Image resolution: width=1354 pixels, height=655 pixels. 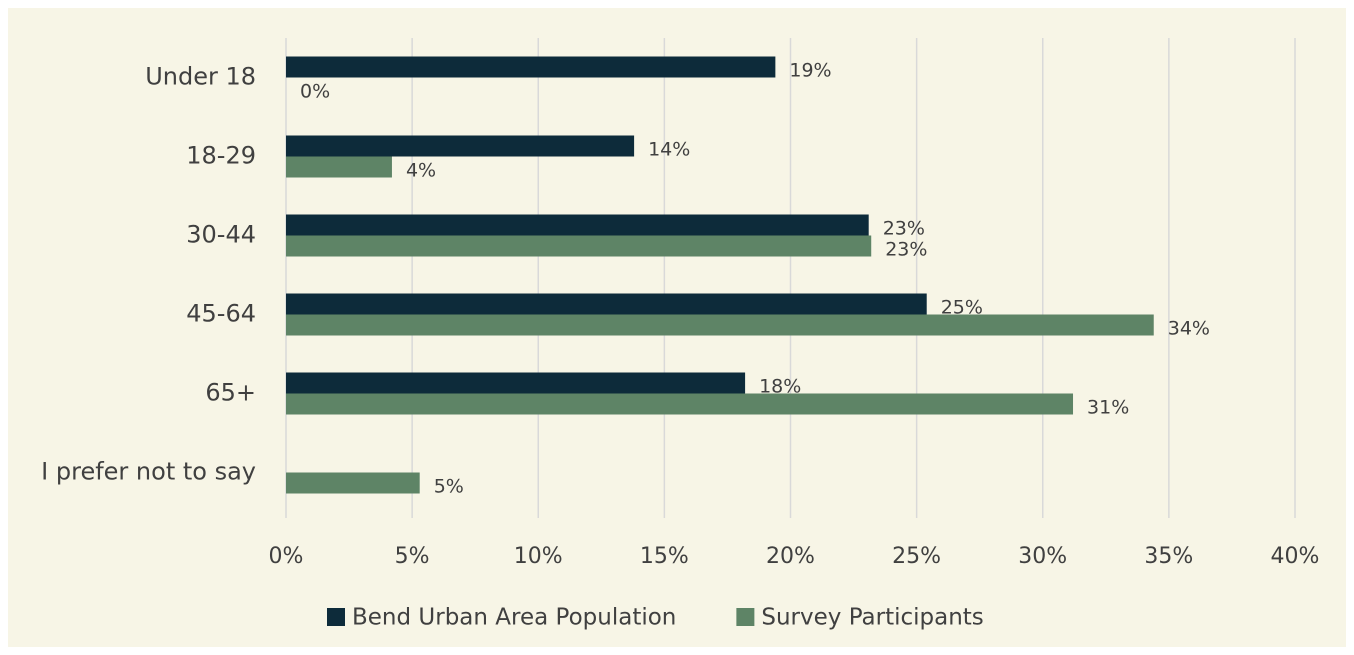 What do you see at coordinates (780, 387) in the screenshot?
I see `data-label: 18%` at bounding box center [780, 387].